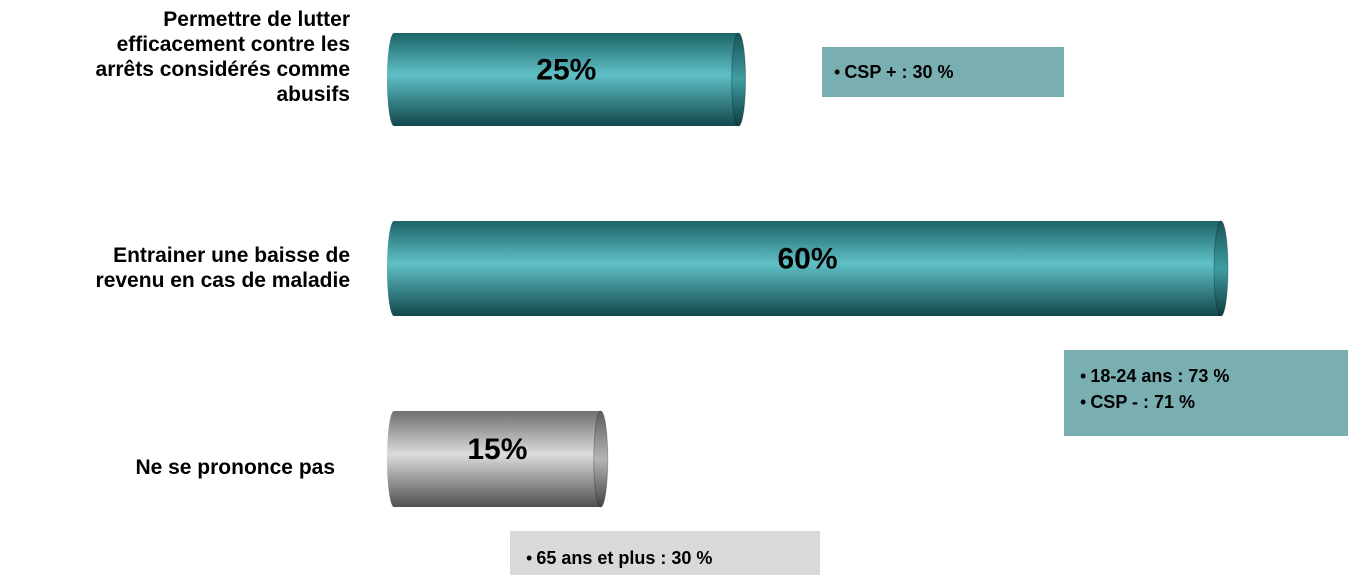  Describe the element at coordinates (231, 255) in the screenshot. I see `category-label-2-line-1: Entrainer une baisse de` at that location.